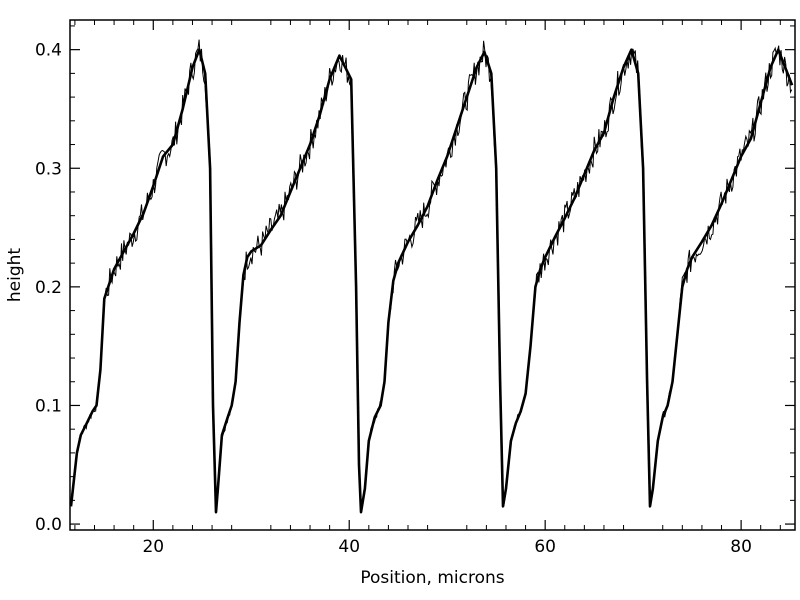 Image resolution: width=800 pixels, height=600 pixels. I want to click on x-axis-title: Position, microns, so click(432, 578).